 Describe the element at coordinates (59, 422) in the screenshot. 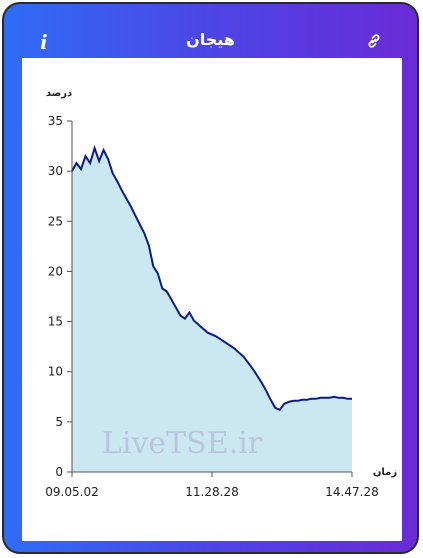

I see `y-tick-label: 5` at that location.